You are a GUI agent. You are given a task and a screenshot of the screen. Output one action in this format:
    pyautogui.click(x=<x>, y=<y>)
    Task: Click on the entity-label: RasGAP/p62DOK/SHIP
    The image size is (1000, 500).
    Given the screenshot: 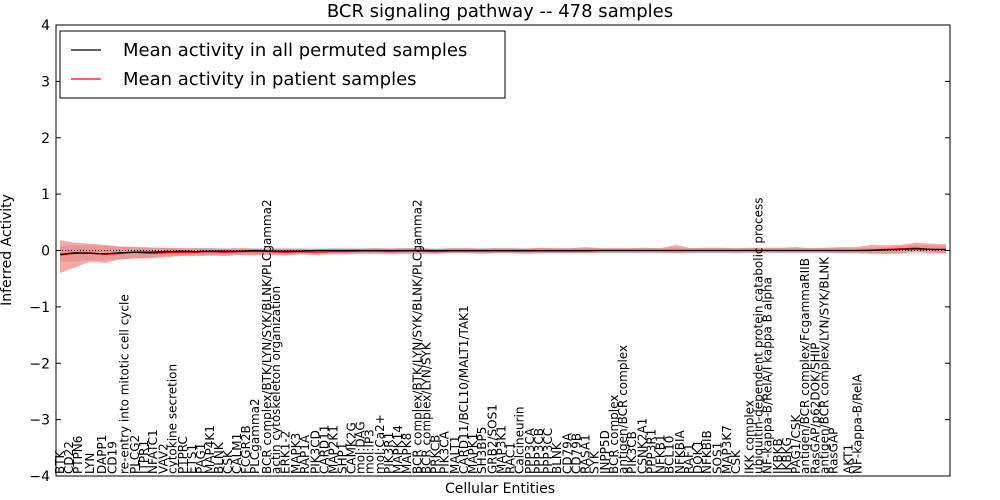 What is the action you would take?
    pyautogui.click(x=815, y=408)
    